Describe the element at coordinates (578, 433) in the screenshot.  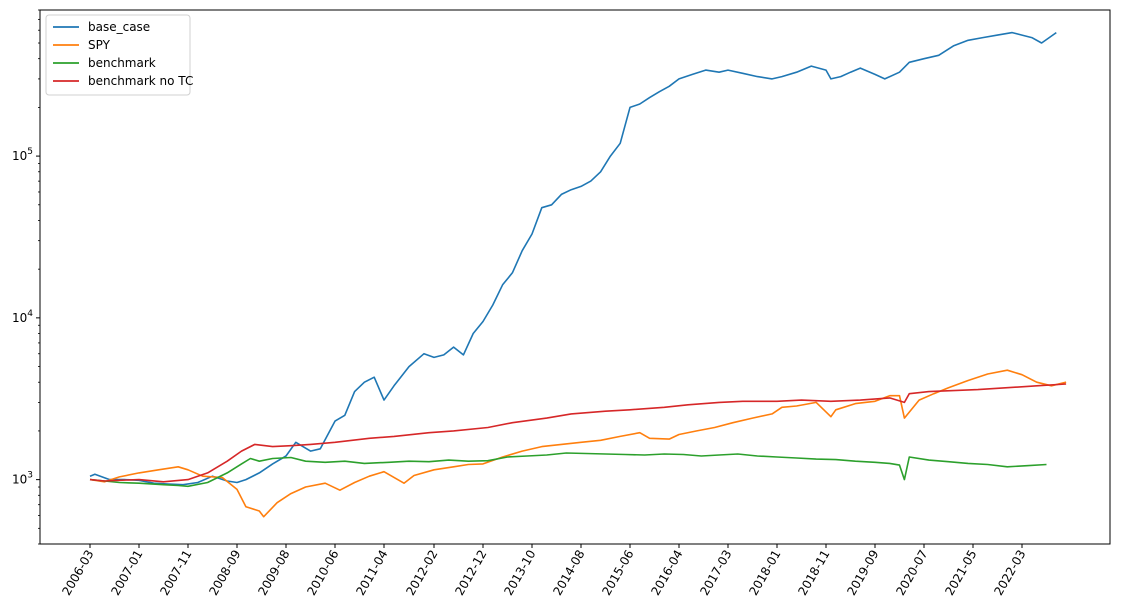
I see `series-line-benchmark-no-tc` at that location.